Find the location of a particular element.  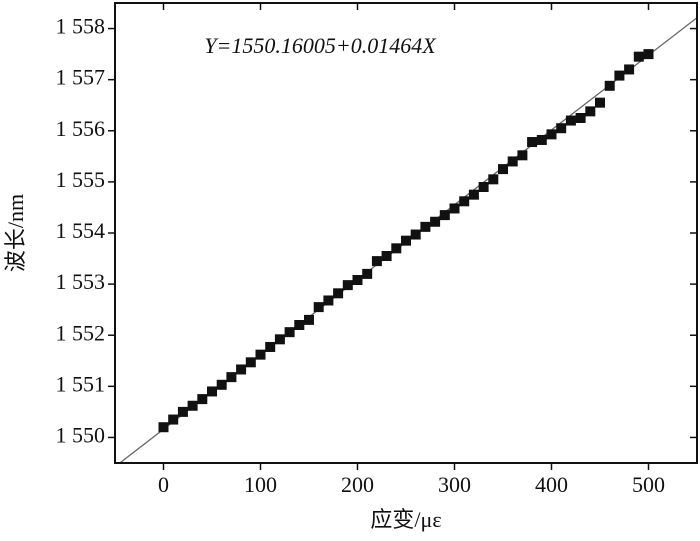

y-tick-label: 1 554 is located at coordinates (81, 230).